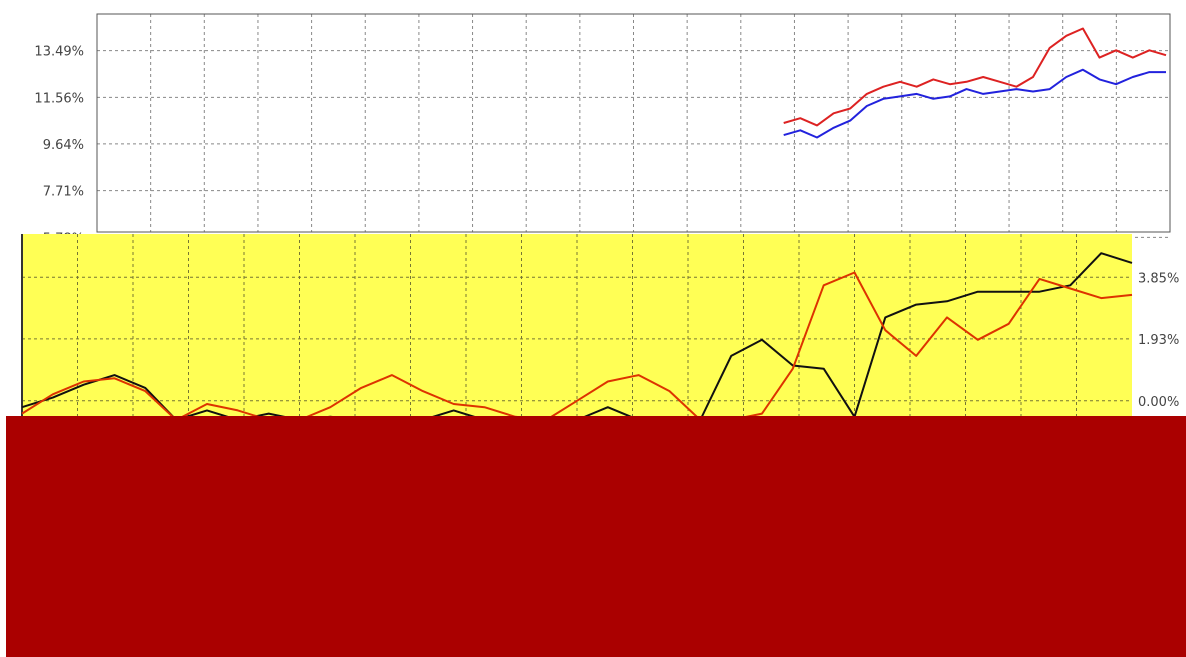  What do you see at coordinates (1158, 340) in the screenshot?
I see `y-tick-label: 1.93%` at bounding box center [1158, 340].